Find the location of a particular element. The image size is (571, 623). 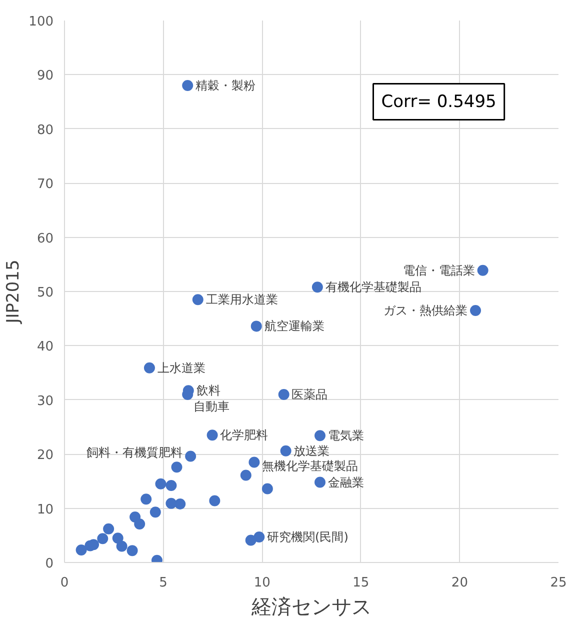

y-tick-label: 40 is located at coordinates (45, 347).